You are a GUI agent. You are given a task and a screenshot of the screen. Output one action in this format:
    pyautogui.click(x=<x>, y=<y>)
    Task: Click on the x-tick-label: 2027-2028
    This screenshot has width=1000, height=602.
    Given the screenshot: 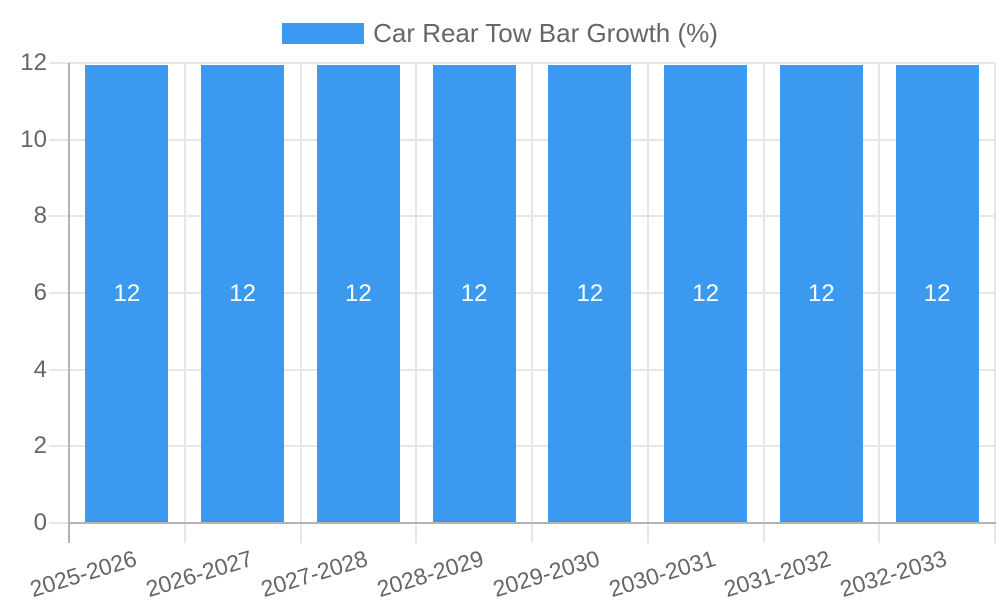 What is the action you would take?
    pyautogui.click(x=314, y=573)
    